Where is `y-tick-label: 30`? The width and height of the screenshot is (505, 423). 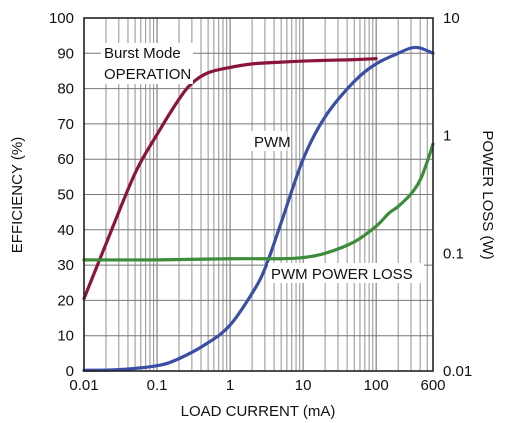
y-tick-label: 30 is located at coordinates (65, 265).